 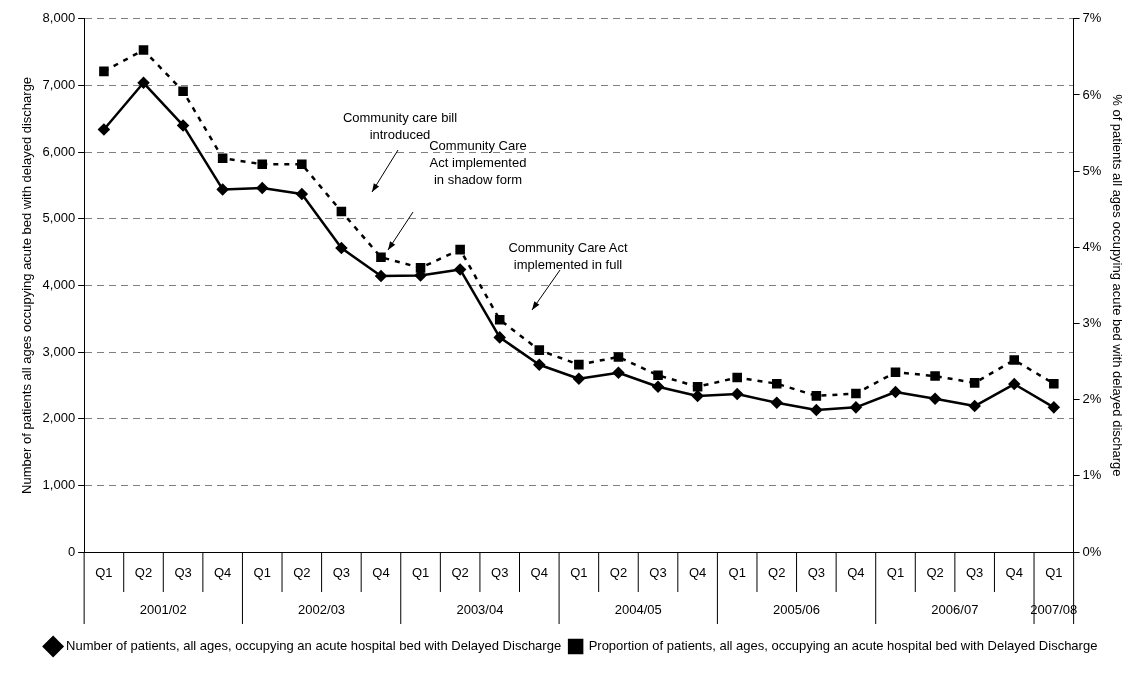 I want to click on y2-tick-label: 3%, so click(x=1092, y=323).